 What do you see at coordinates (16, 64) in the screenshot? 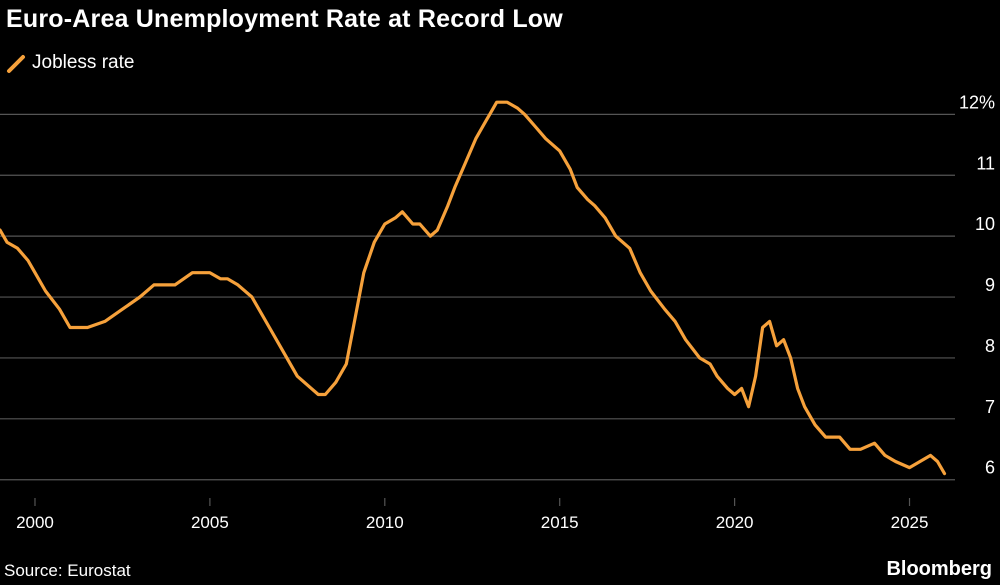
I see `legend-line-icon` at bounding box center [16, 64].